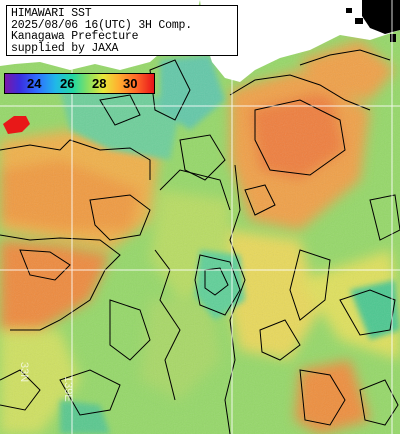 The image size is (400, 434). I want to click on info-title: HIMAWARI SST, so click(51, 13).